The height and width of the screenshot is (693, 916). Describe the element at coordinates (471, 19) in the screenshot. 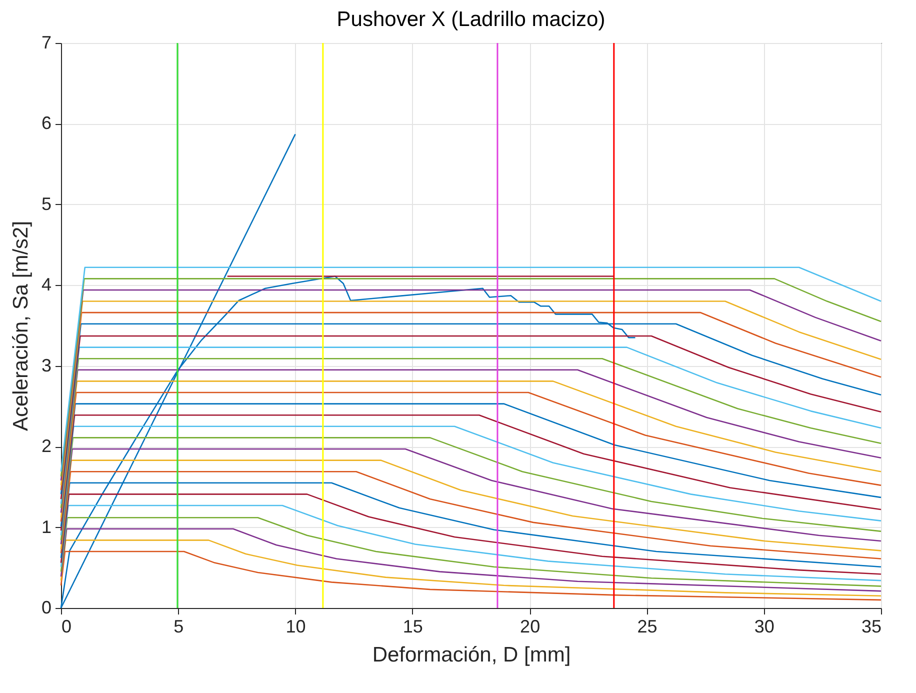

I see `chart-title: Pushover X (Ladrillo macizo)` at that location.